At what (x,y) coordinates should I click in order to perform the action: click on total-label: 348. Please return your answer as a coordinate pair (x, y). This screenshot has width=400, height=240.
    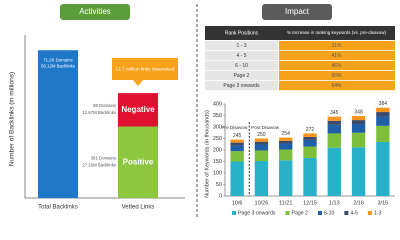
    Looking at the image, I should click on (358, 112).